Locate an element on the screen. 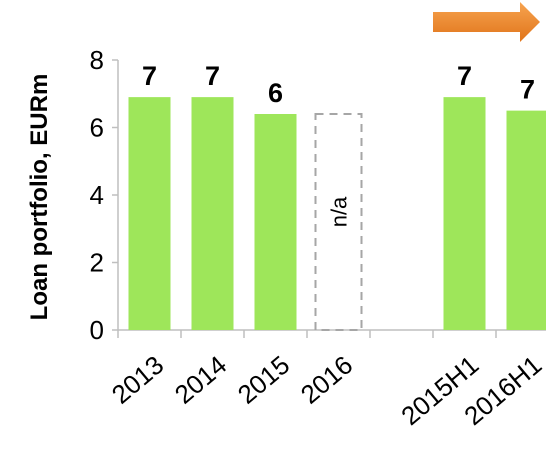 The width and height of the screenshot is (546, 470). x-tick-label-2014: 2014 is located at coordinates (201, 380).